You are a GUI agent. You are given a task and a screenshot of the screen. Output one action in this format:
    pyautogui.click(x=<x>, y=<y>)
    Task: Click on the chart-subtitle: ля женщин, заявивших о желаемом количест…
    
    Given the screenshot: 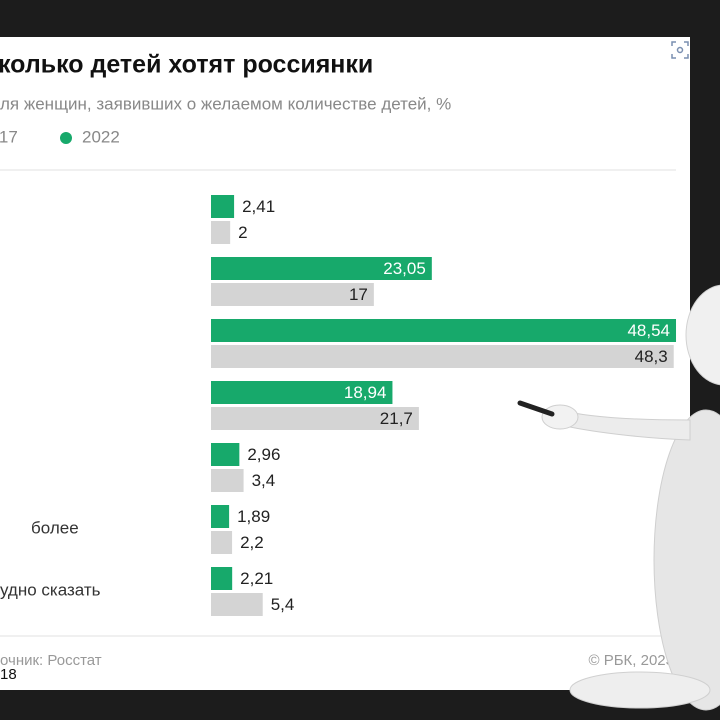 What is the action you would take?
    pyautogui.click(x=225, y=103)
    